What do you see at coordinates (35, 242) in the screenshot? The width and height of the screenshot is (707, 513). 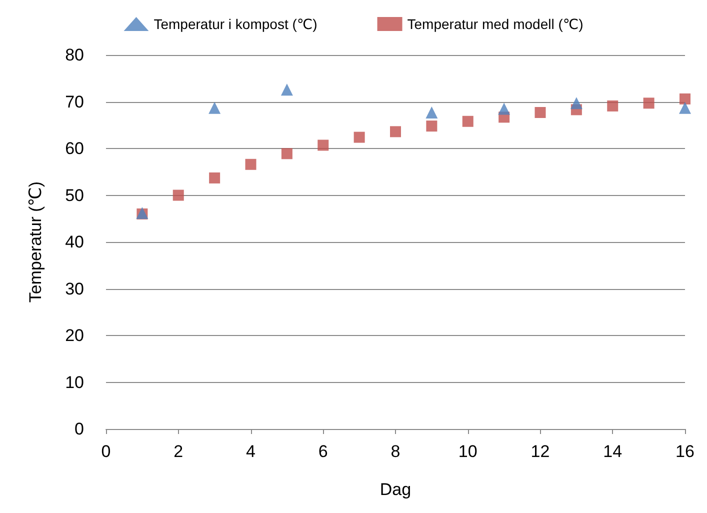 I see `y-axis-title: Temperatur (℃)` at bounding box center [35, 242].